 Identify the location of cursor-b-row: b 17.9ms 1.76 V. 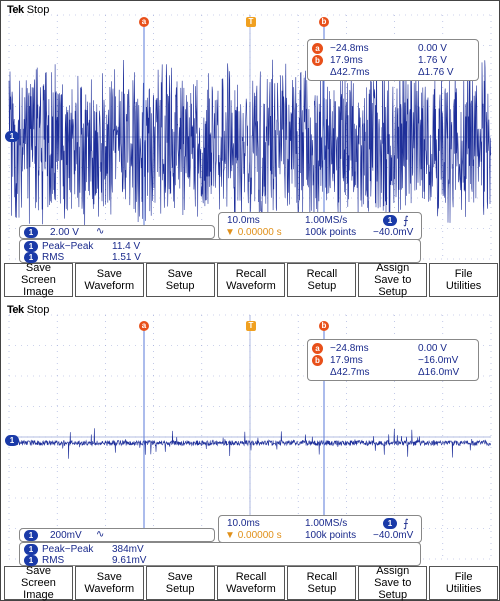
(393, 61).